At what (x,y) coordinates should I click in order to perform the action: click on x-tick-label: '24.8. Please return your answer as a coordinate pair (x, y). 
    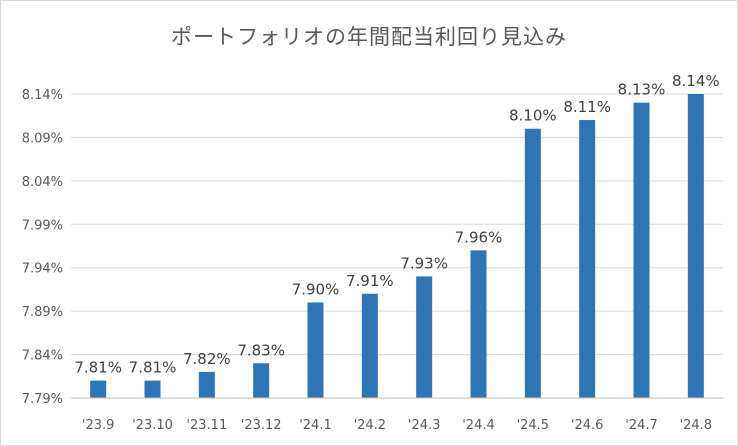
    Looking at the image, I should click on (696, 425).